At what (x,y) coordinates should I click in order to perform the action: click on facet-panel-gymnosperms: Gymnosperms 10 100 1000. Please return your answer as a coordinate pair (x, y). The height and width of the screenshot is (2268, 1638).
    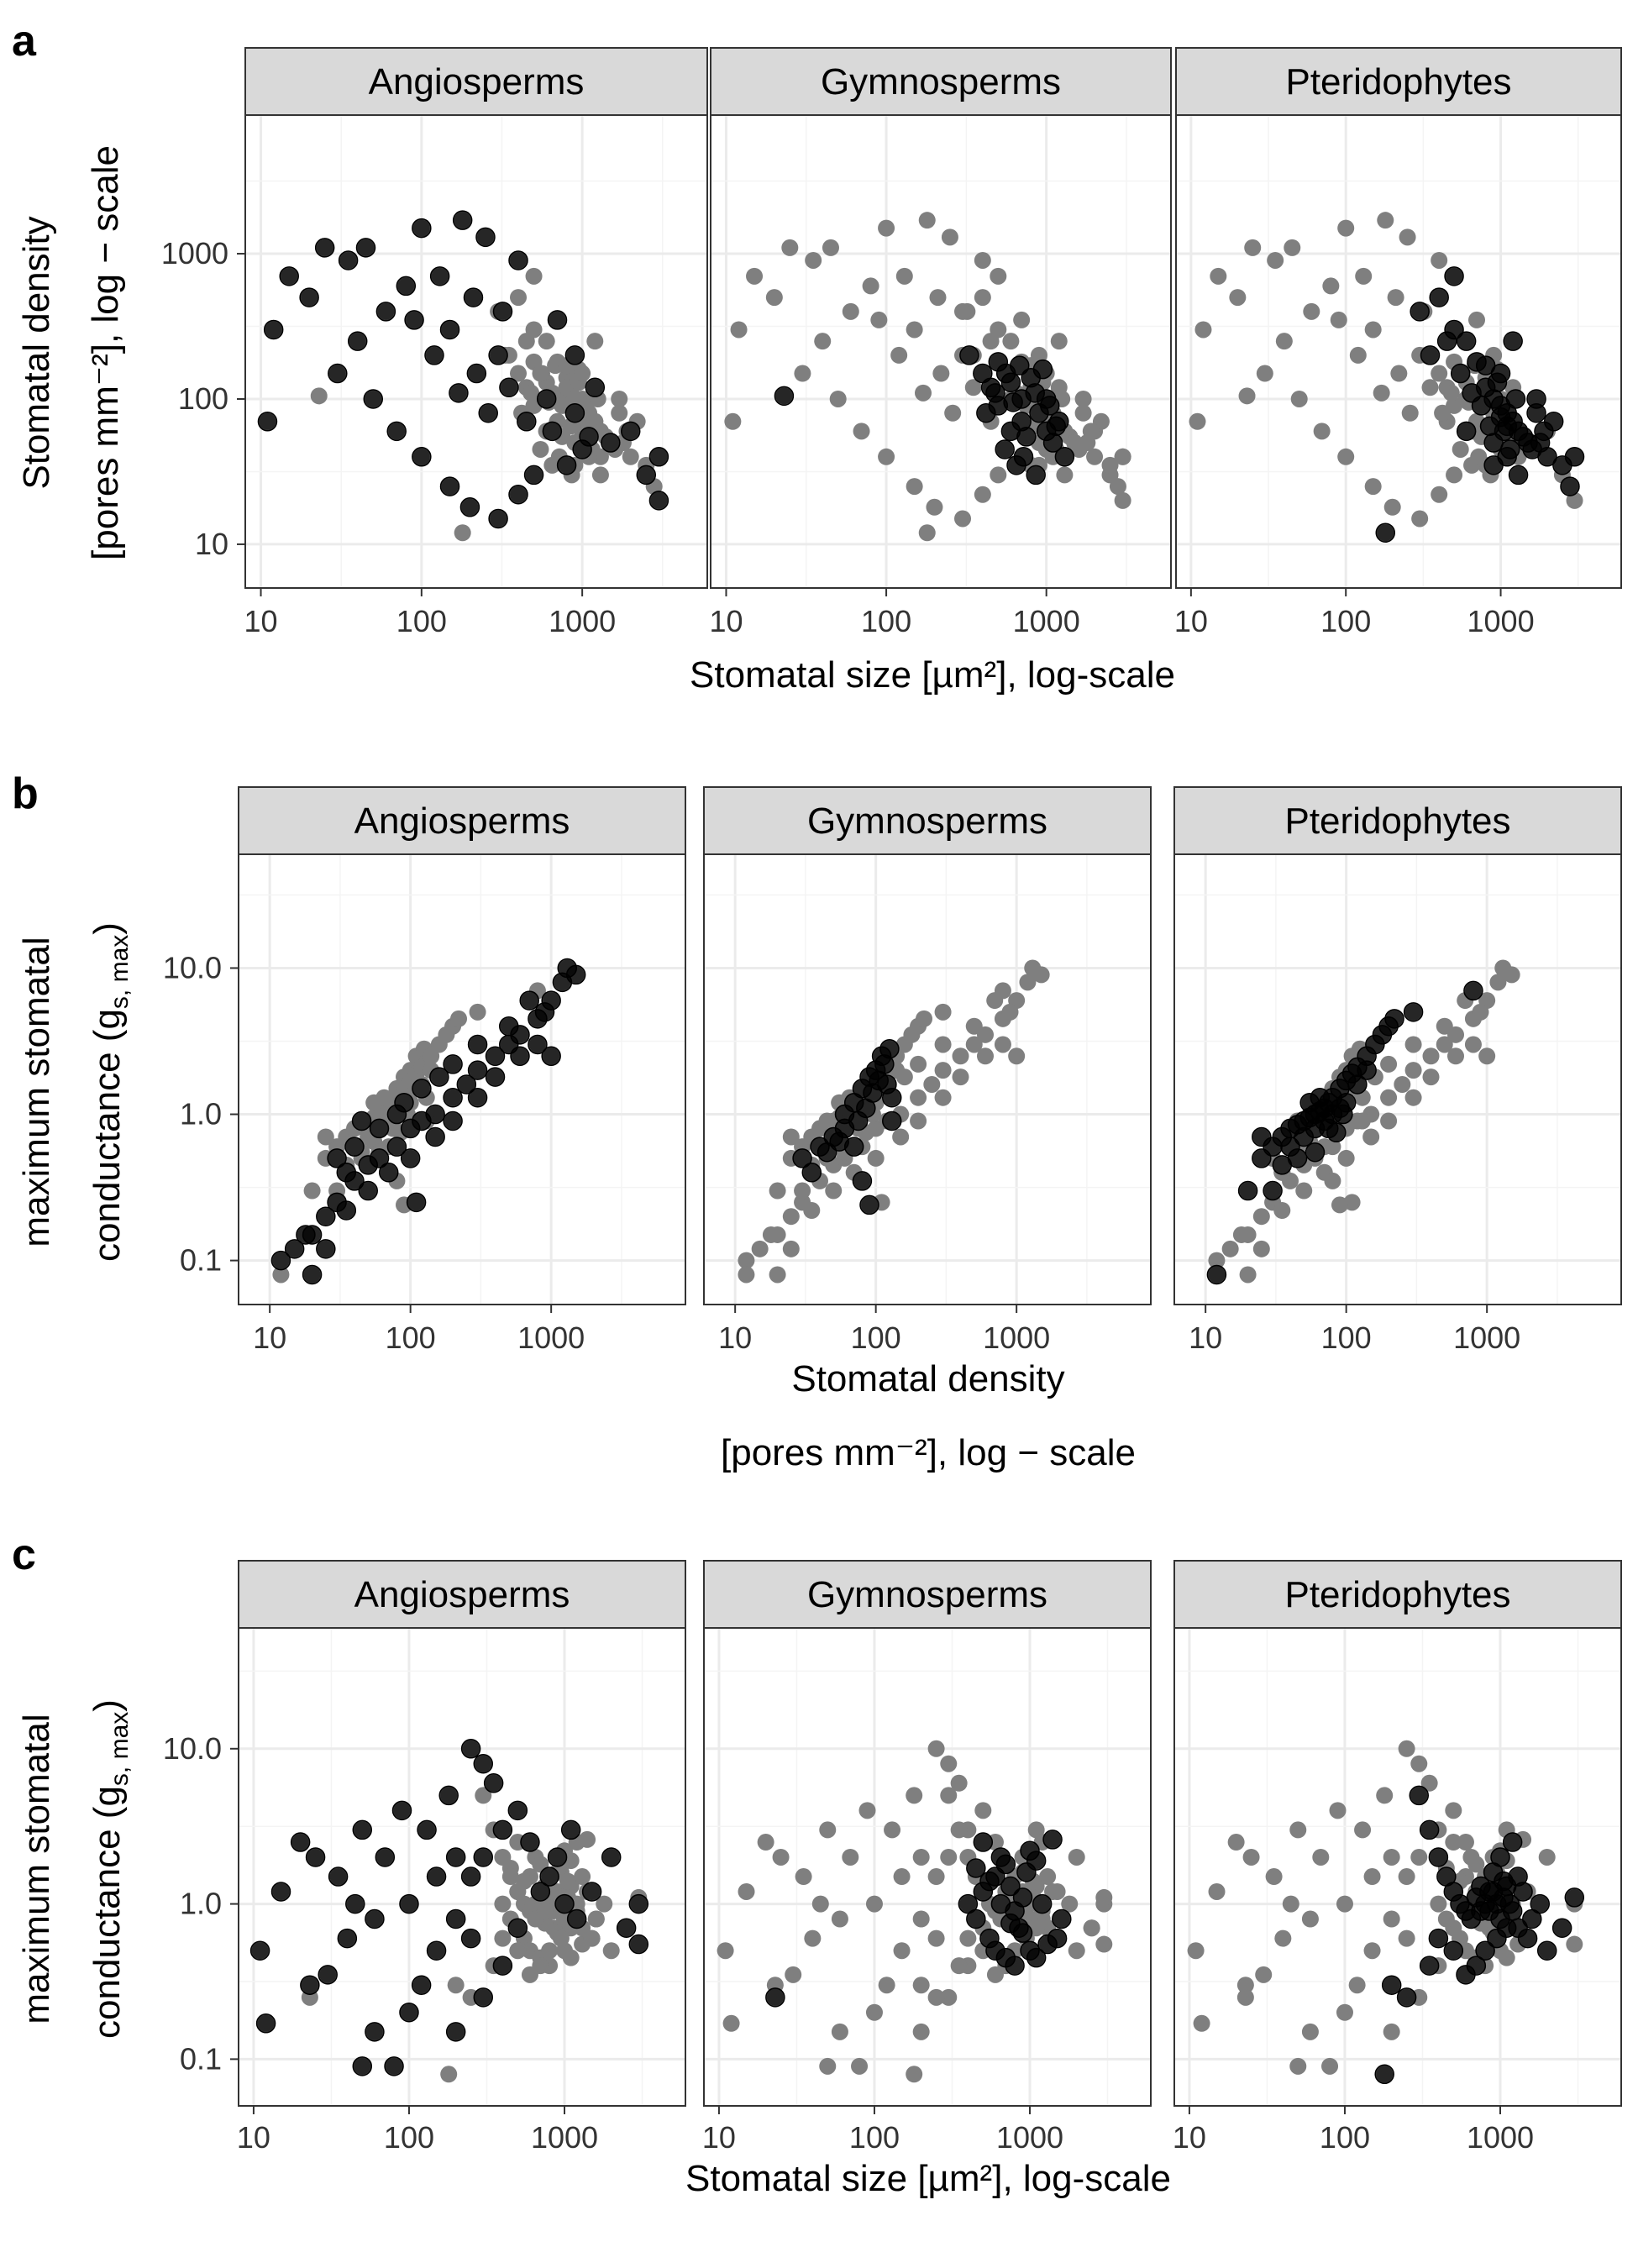
    Looking at the image, I should click on (927, 1070).